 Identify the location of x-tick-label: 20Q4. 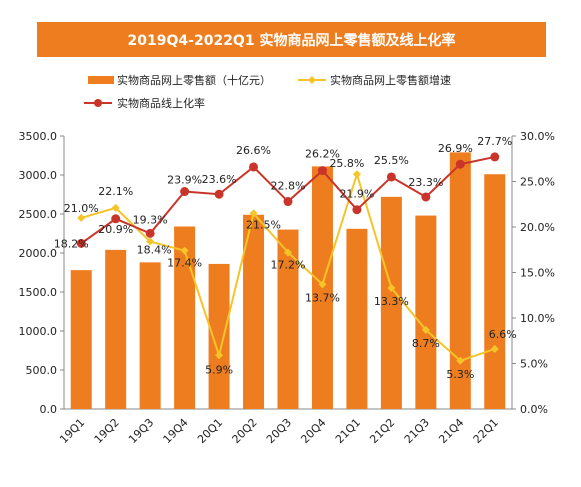
(313, 431).